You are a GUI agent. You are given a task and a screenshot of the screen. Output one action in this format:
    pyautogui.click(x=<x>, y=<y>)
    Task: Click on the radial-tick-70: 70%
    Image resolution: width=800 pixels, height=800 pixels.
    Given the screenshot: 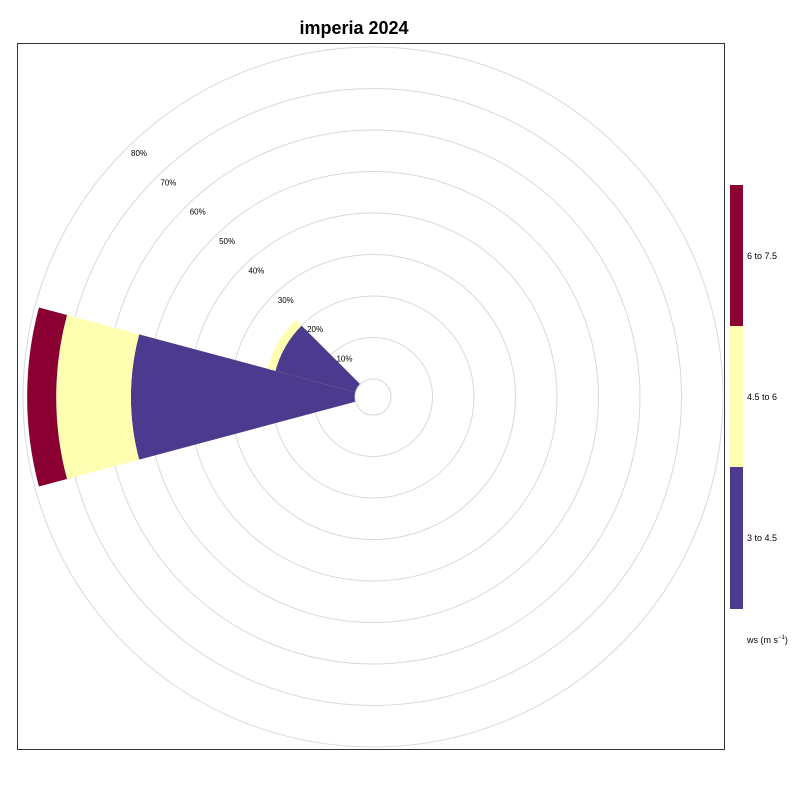 What is the action you would take?
    pyautogui.click(x=168, y=182)
    